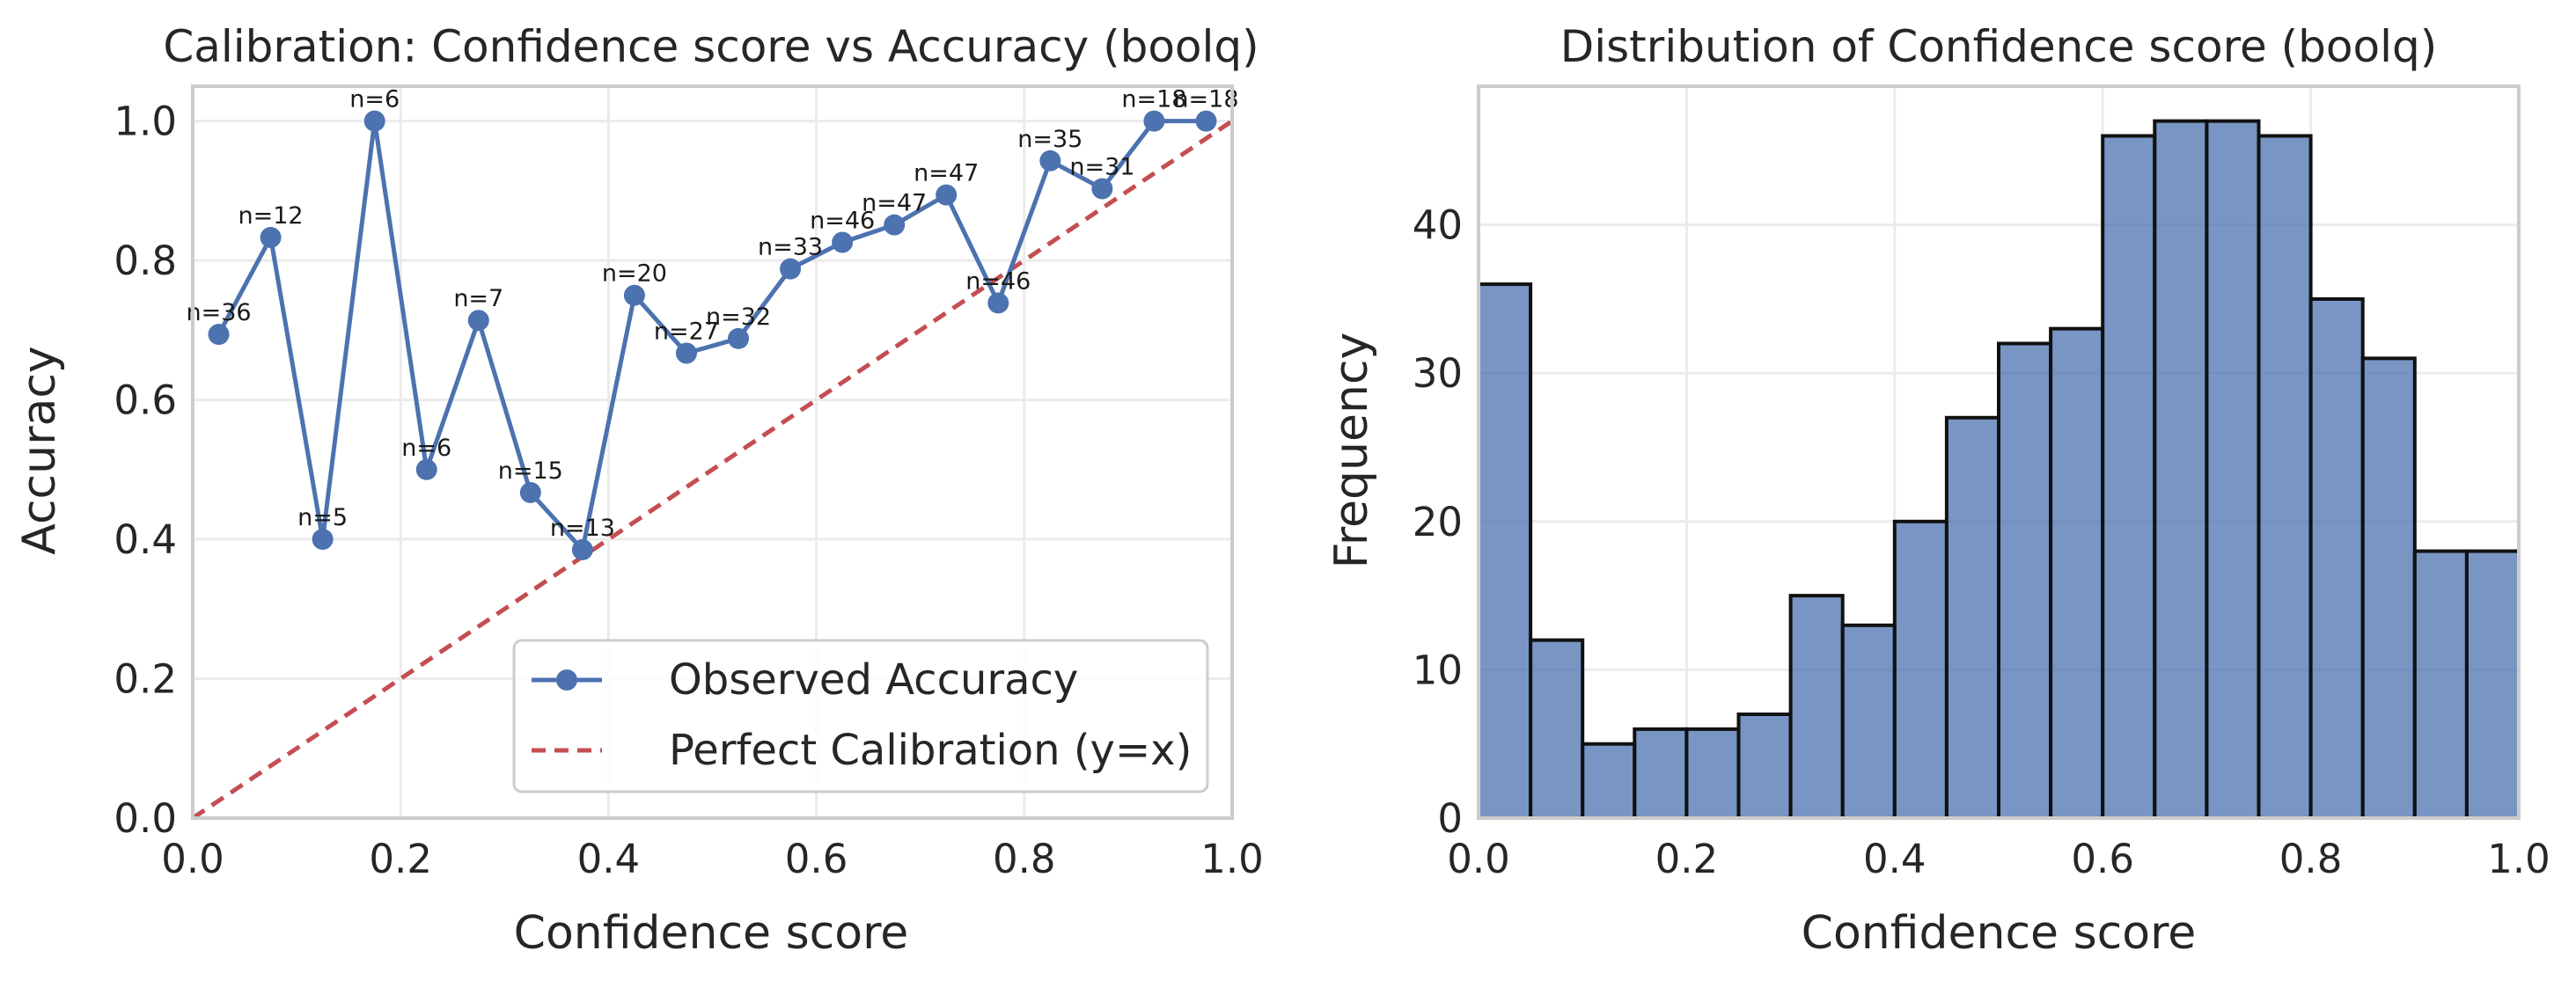  What do you see at coordinates (39, 450) in the screenshot?
I see `calibration-y-axis-label: Accuracy` at bounding box center [39, 450].